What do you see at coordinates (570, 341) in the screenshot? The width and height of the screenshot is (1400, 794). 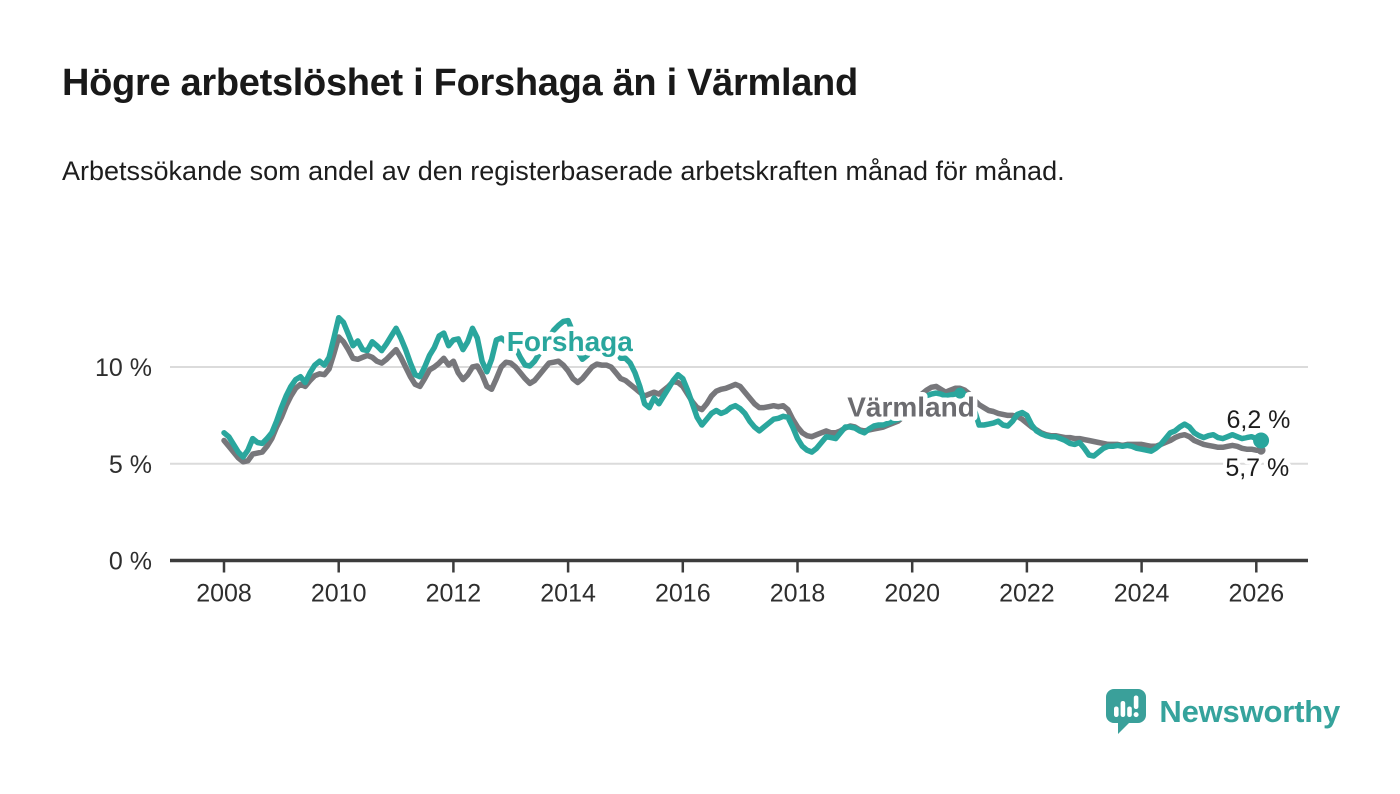 I see `series-label-forshaga: Forshaga` at bounding box center [570, 341].